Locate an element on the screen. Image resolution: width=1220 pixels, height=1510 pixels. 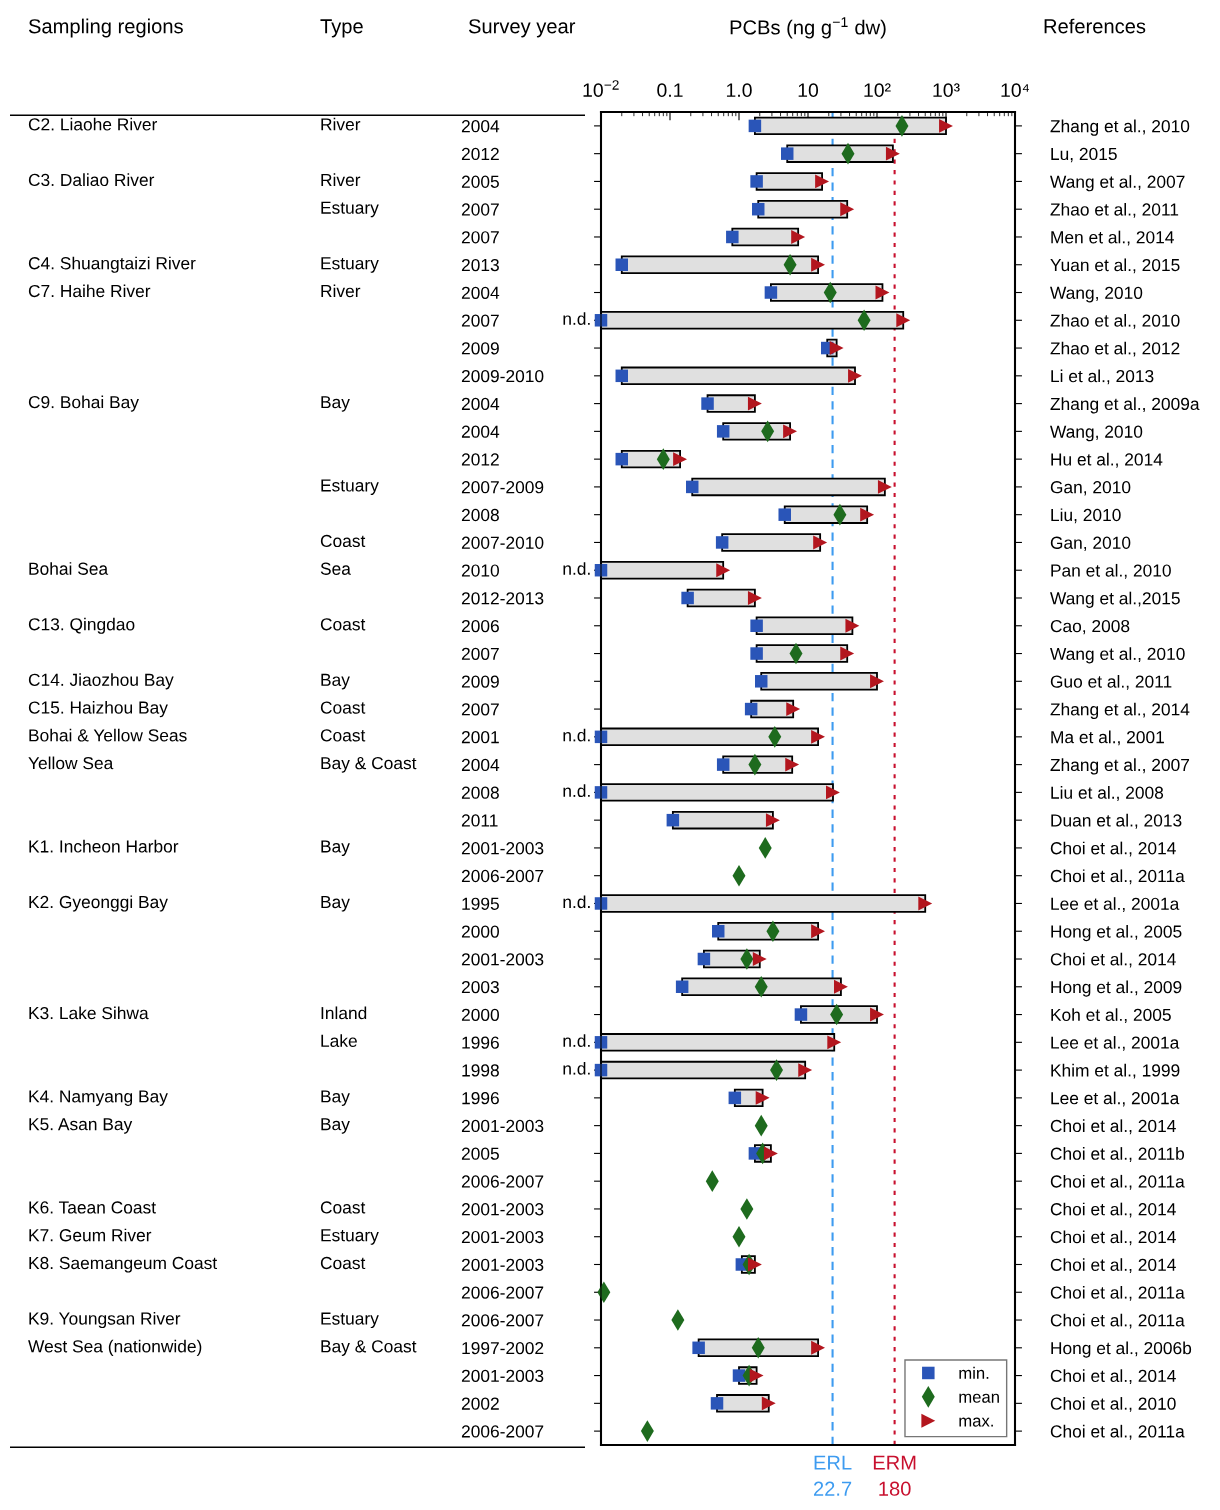
category-label: K4. Namyang Bay is located at coordinates (98, 1098).